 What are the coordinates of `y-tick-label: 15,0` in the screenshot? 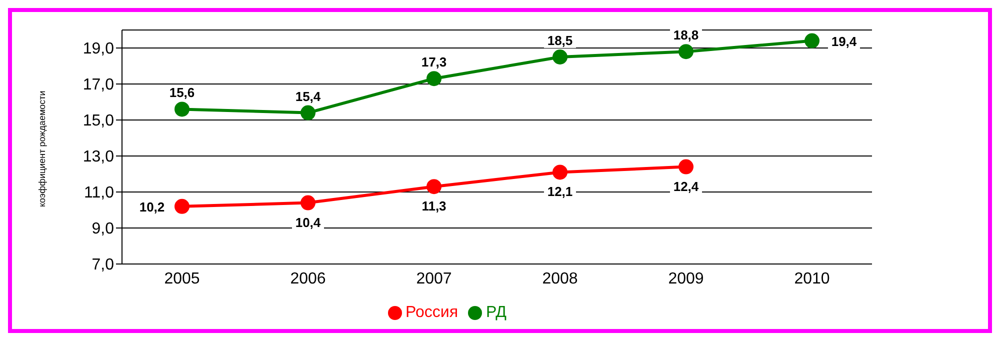 It's located at (98, 121).